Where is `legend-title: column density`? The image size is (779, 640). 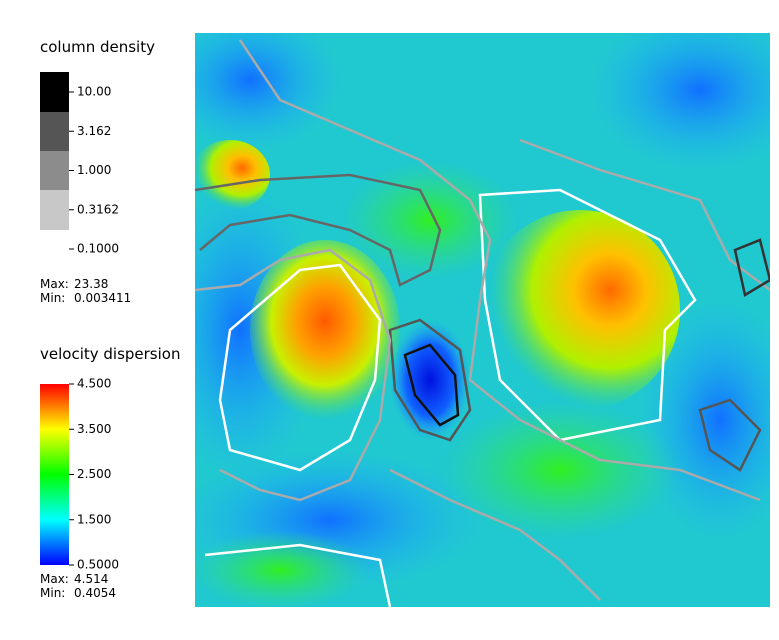
legend-title: column density is located at coordinates (97, 47).